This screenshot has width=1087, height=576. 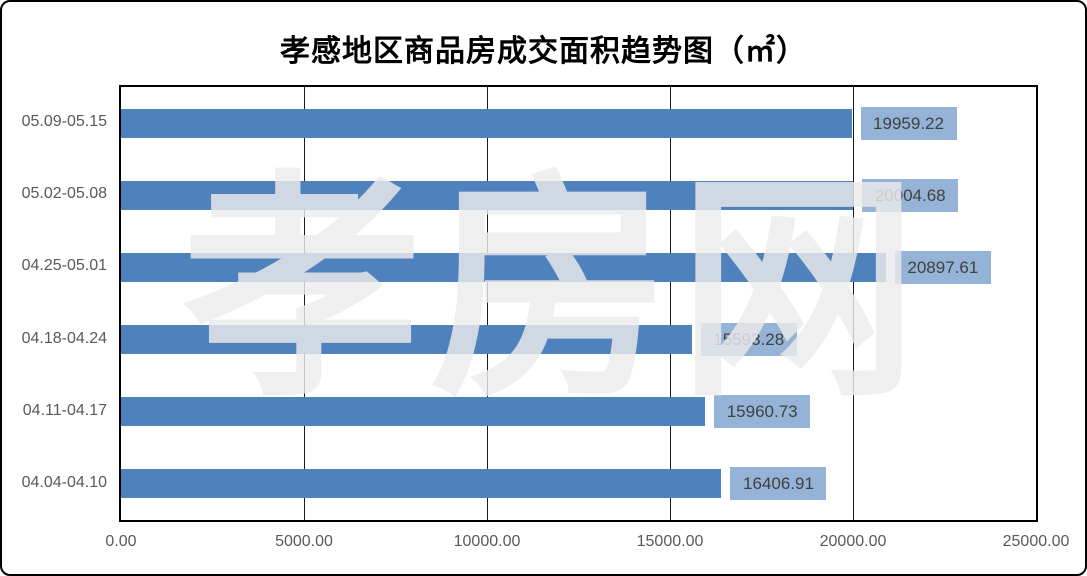 What do you see at coordinates (748, 340) in the screenshot?
I see `value-label: 15593.28` at bounding box center [748, 340].